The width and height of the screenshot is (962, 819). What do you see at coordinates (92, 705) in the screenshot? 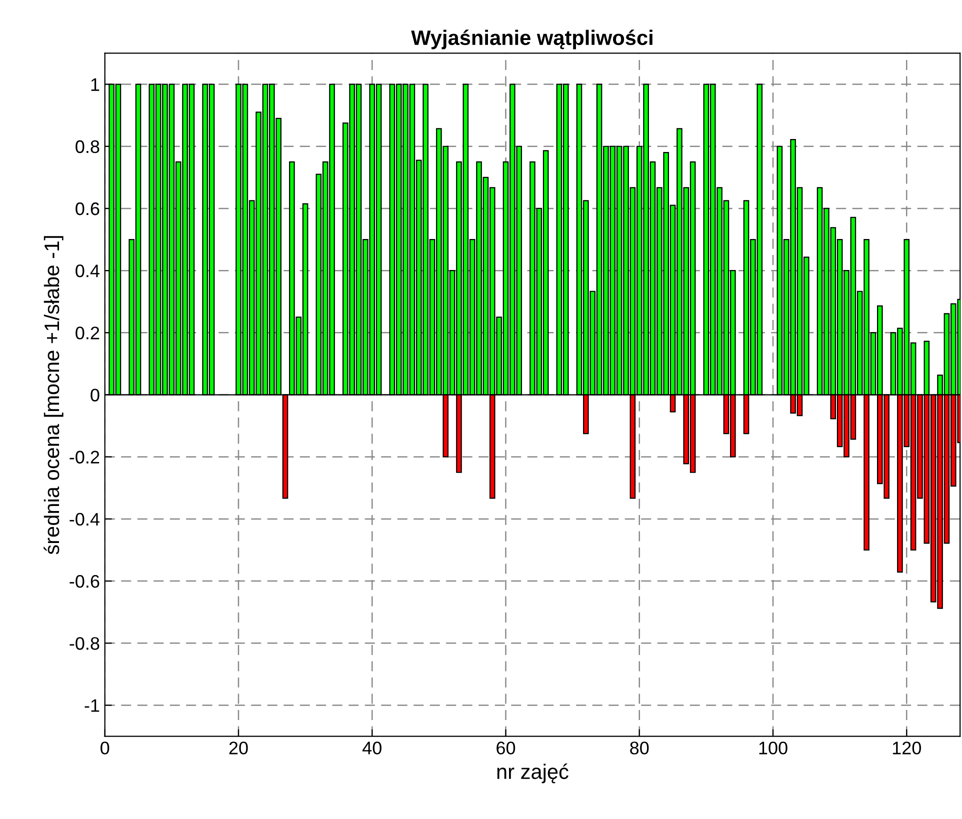
I see `y-tick-label: -1` at bounding box center [92, 705].